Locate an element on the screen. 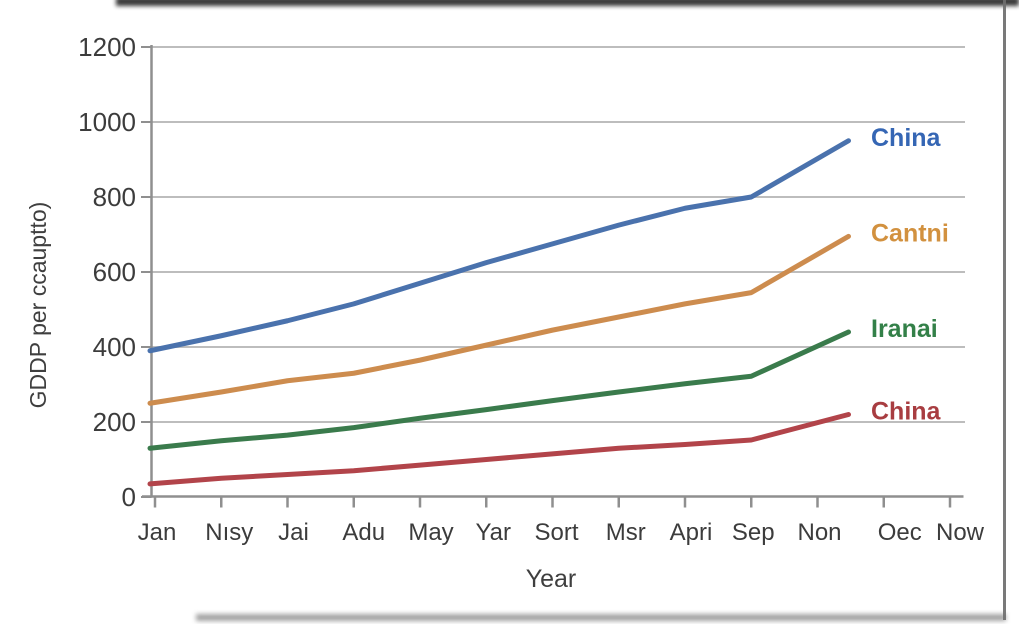 This screenshot has height=624, width=1019. x-tick-label-Sort: Sort is located at coordinates (556, 532).